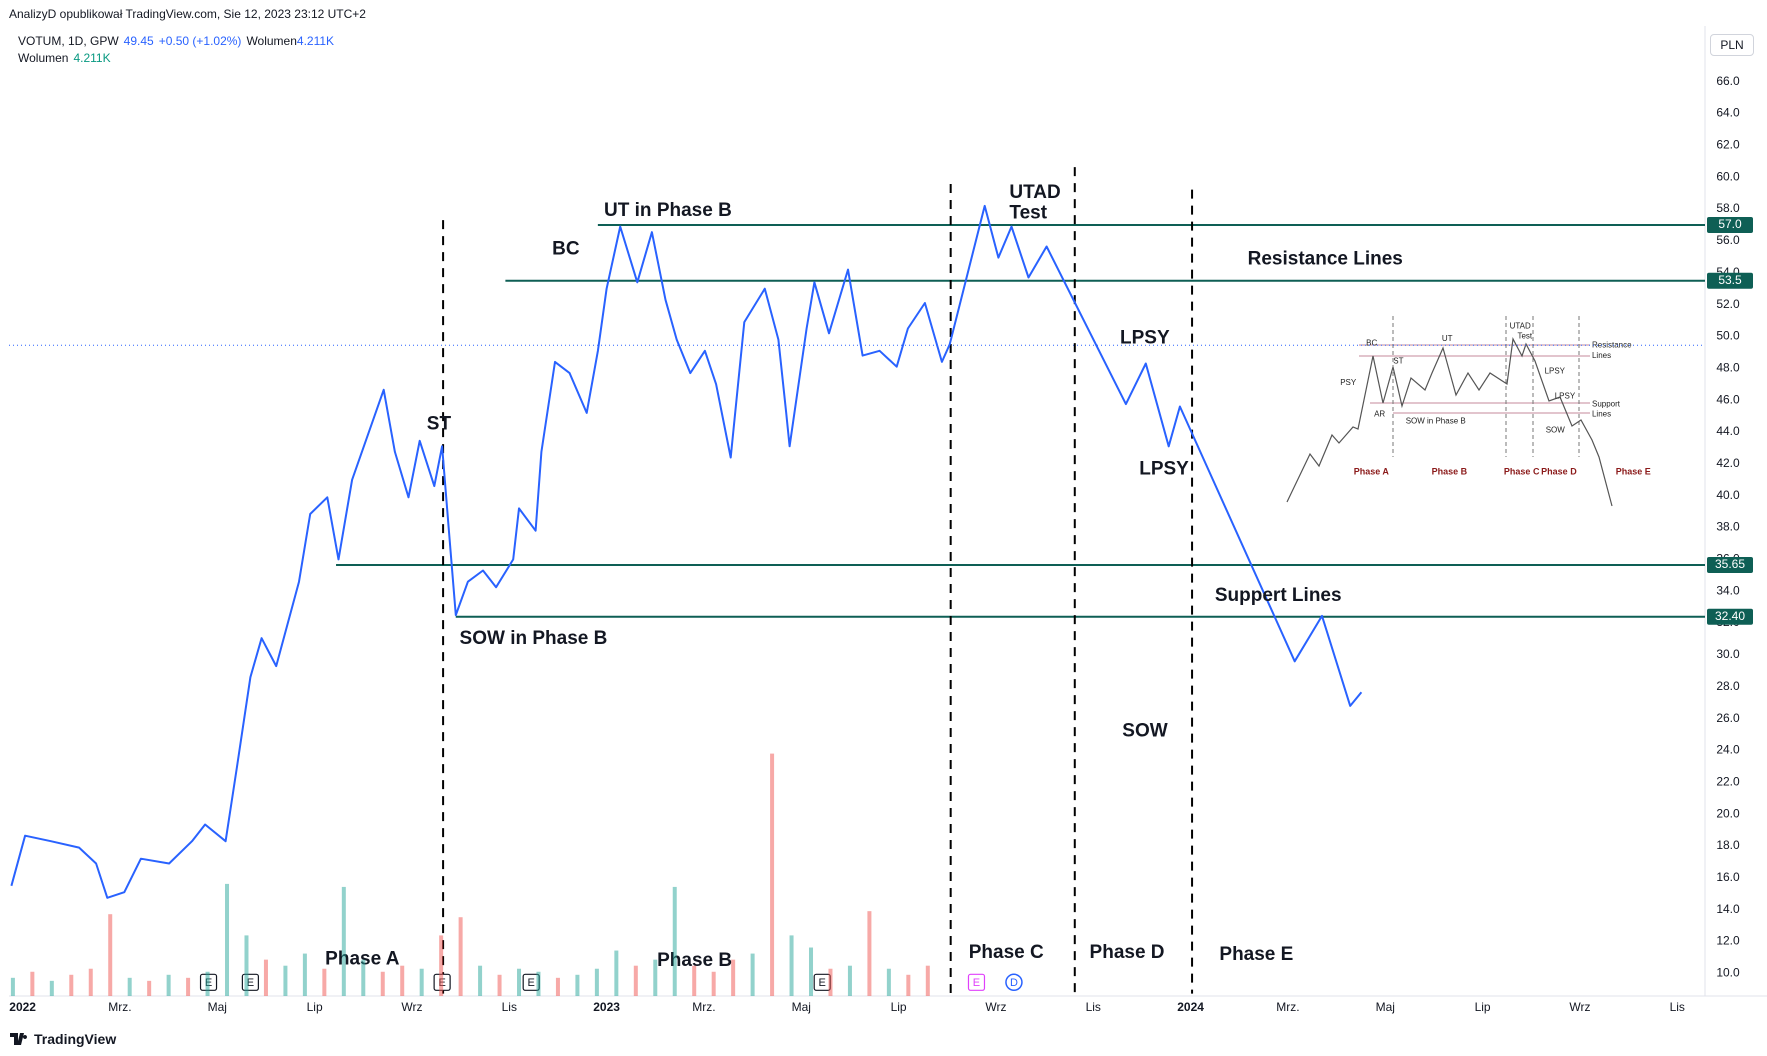 This screenshot has height=1056, width=1767. I want to click on inset-label: ST, so click(1398, 360).